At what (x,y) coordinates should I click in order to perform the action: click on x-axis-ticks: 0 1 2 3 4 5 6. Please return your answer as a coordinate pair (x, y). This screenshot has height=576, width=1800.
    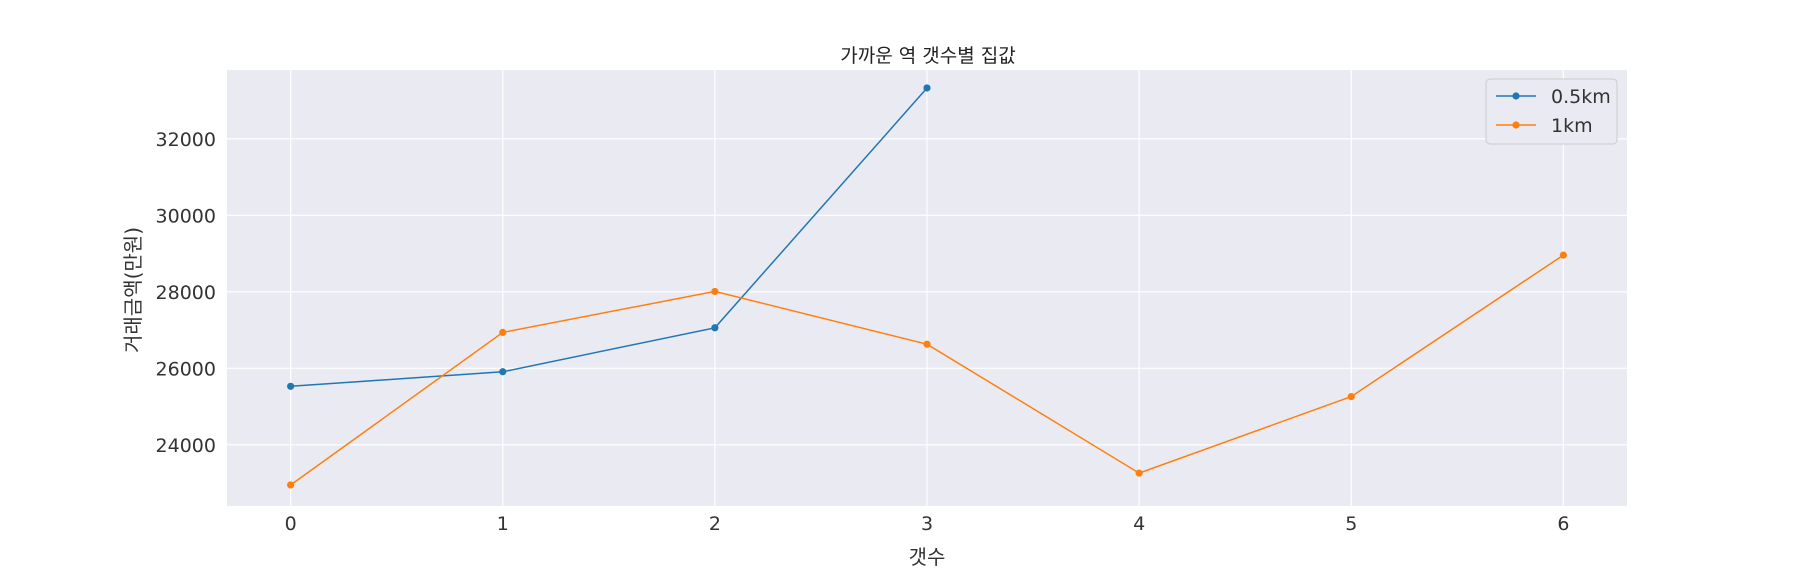
    Looking at the image, I should click on (927, 524).